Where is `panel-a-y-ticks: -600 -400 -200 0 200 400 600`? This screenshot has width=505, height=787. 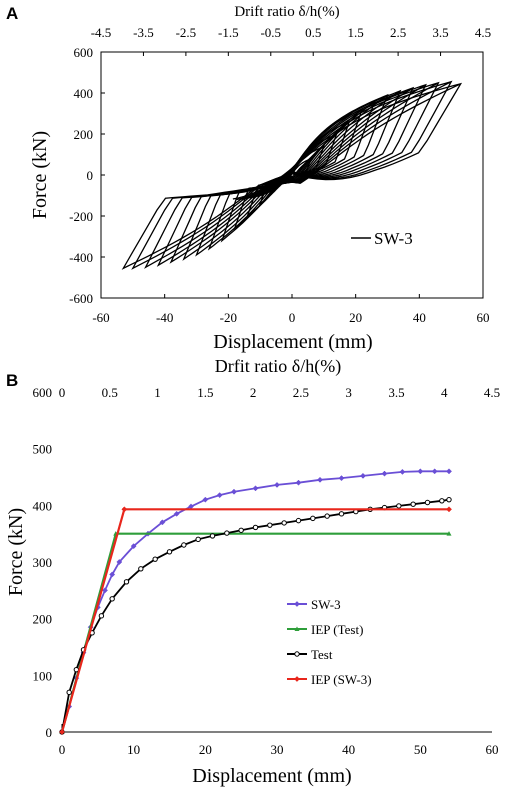
panel-a-y-ticks: -600 -400 -200 0 200 400 600 is located at coordinates (87, 175).